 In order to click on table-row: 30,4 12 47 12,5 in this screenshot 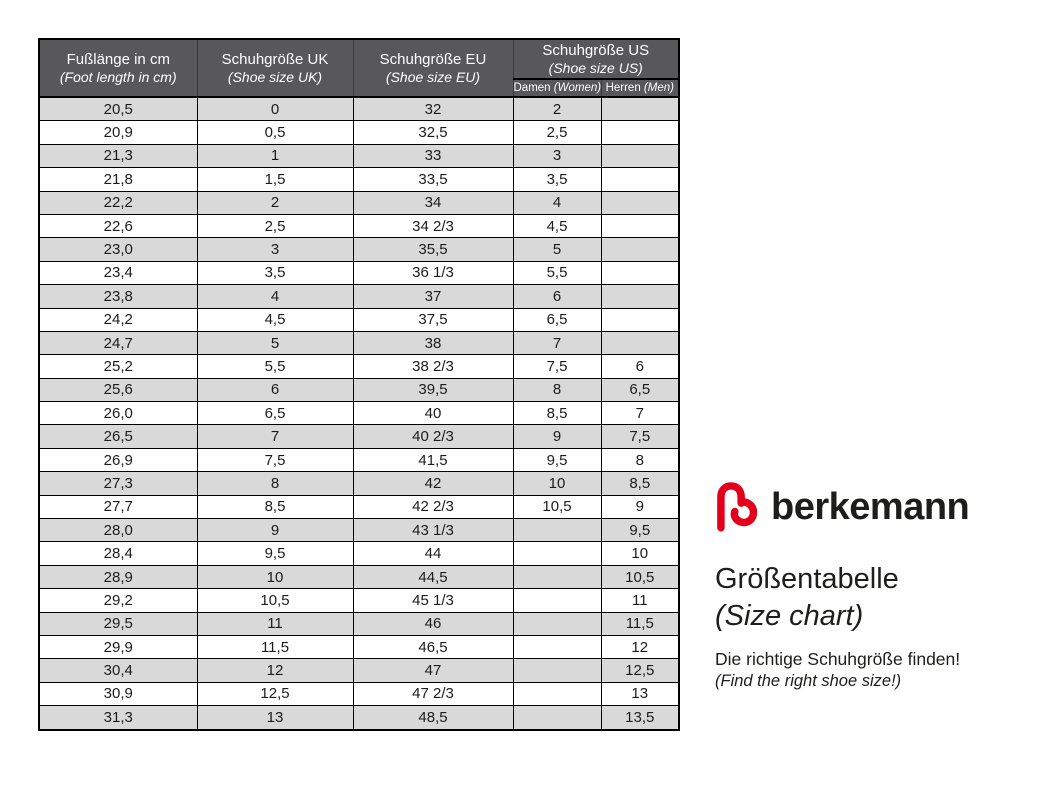, I will do `click(359, 670)`.